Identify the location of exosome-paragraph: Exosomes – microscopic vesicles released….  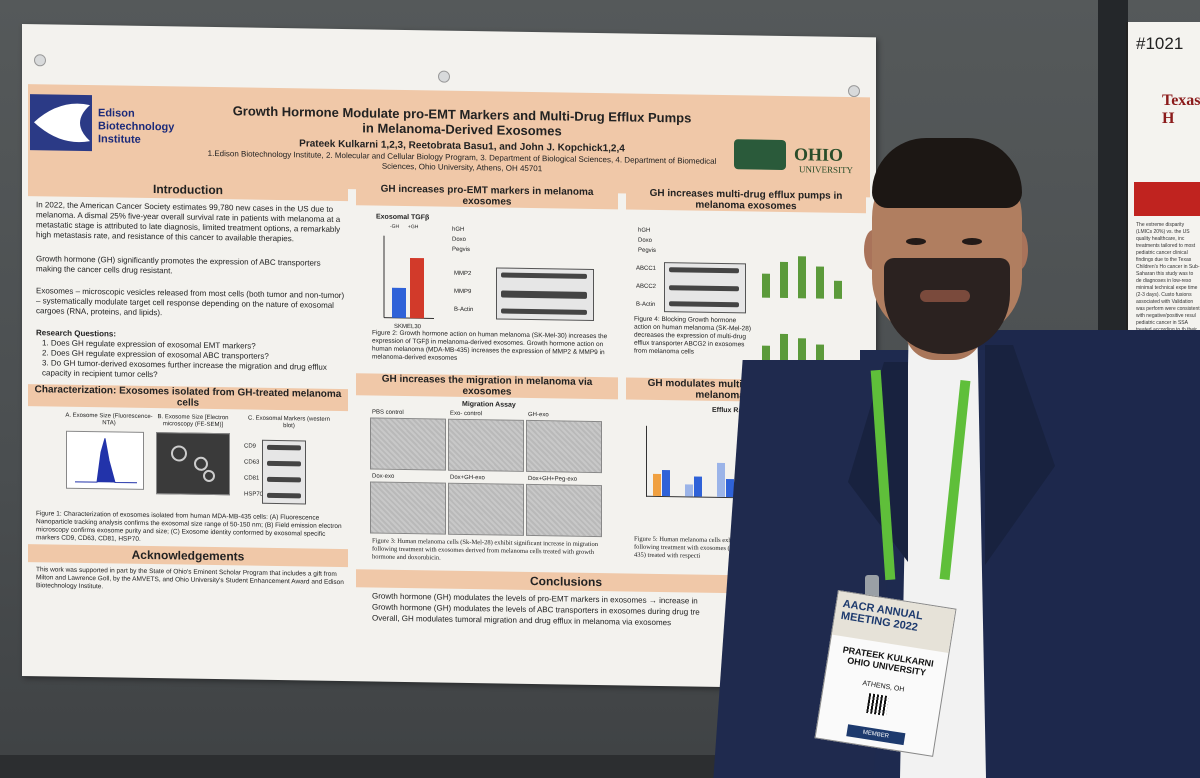
(190, 302).